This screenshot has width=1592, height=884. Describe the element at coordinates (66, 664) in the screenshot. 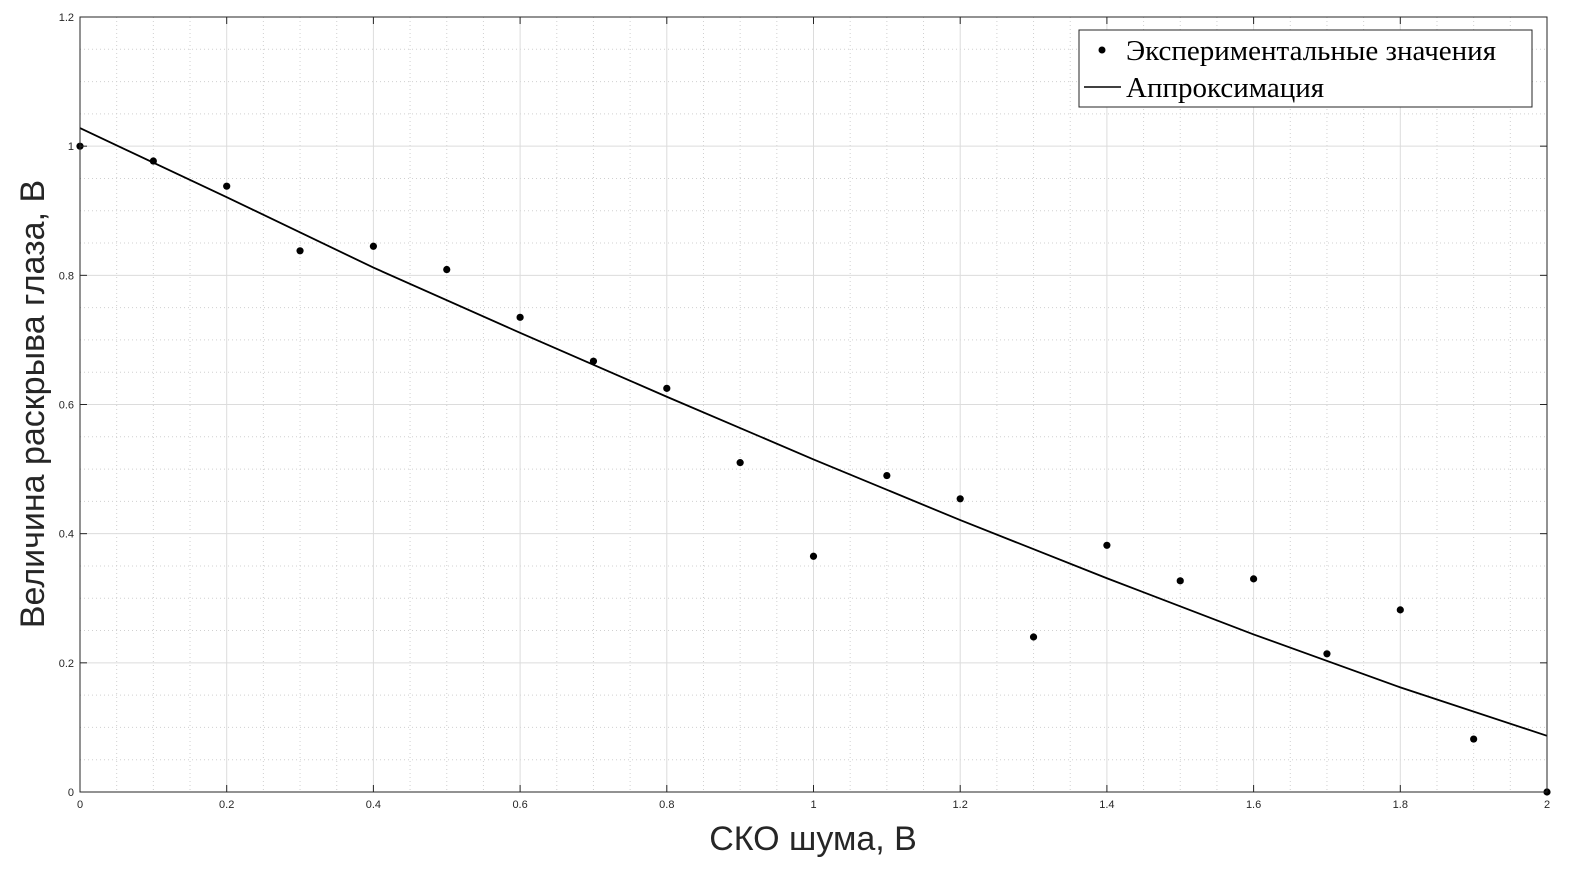

I see `y-tick-label: 0.2` at that location.